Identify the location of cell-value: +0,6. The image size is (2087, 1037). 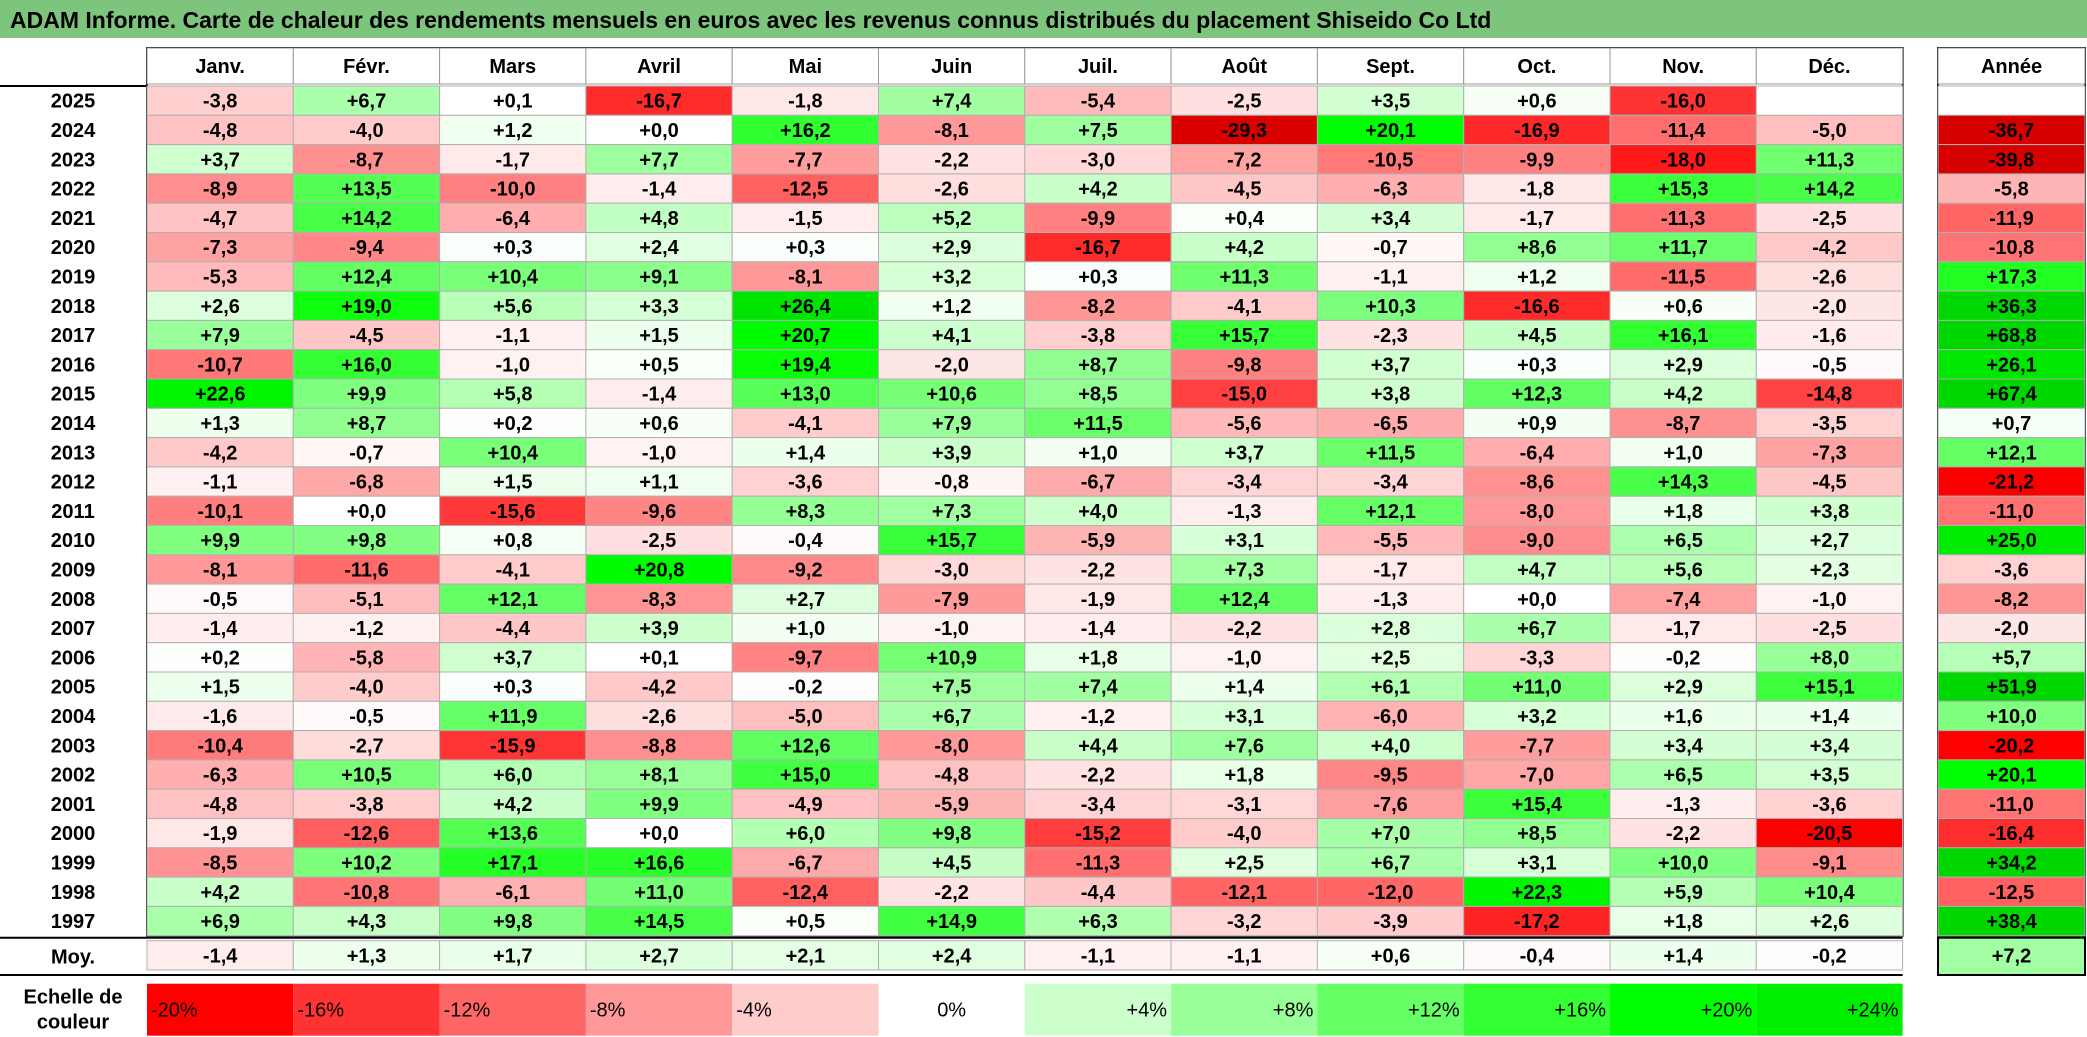
(1682, 307).